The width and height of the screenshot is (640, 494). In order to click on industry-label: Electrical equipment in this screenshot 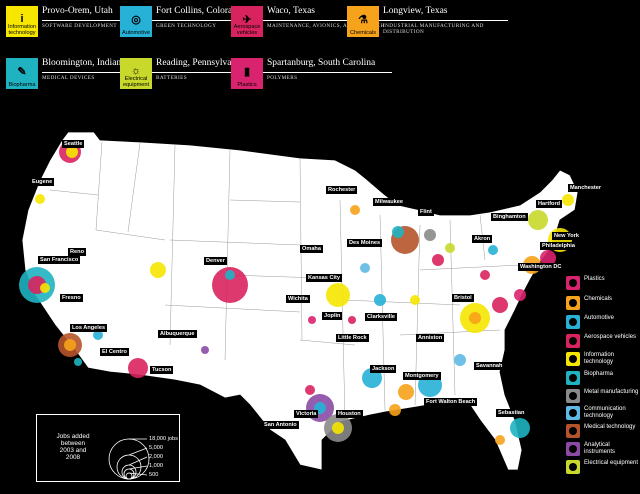, I will do `click(136, 82)`.